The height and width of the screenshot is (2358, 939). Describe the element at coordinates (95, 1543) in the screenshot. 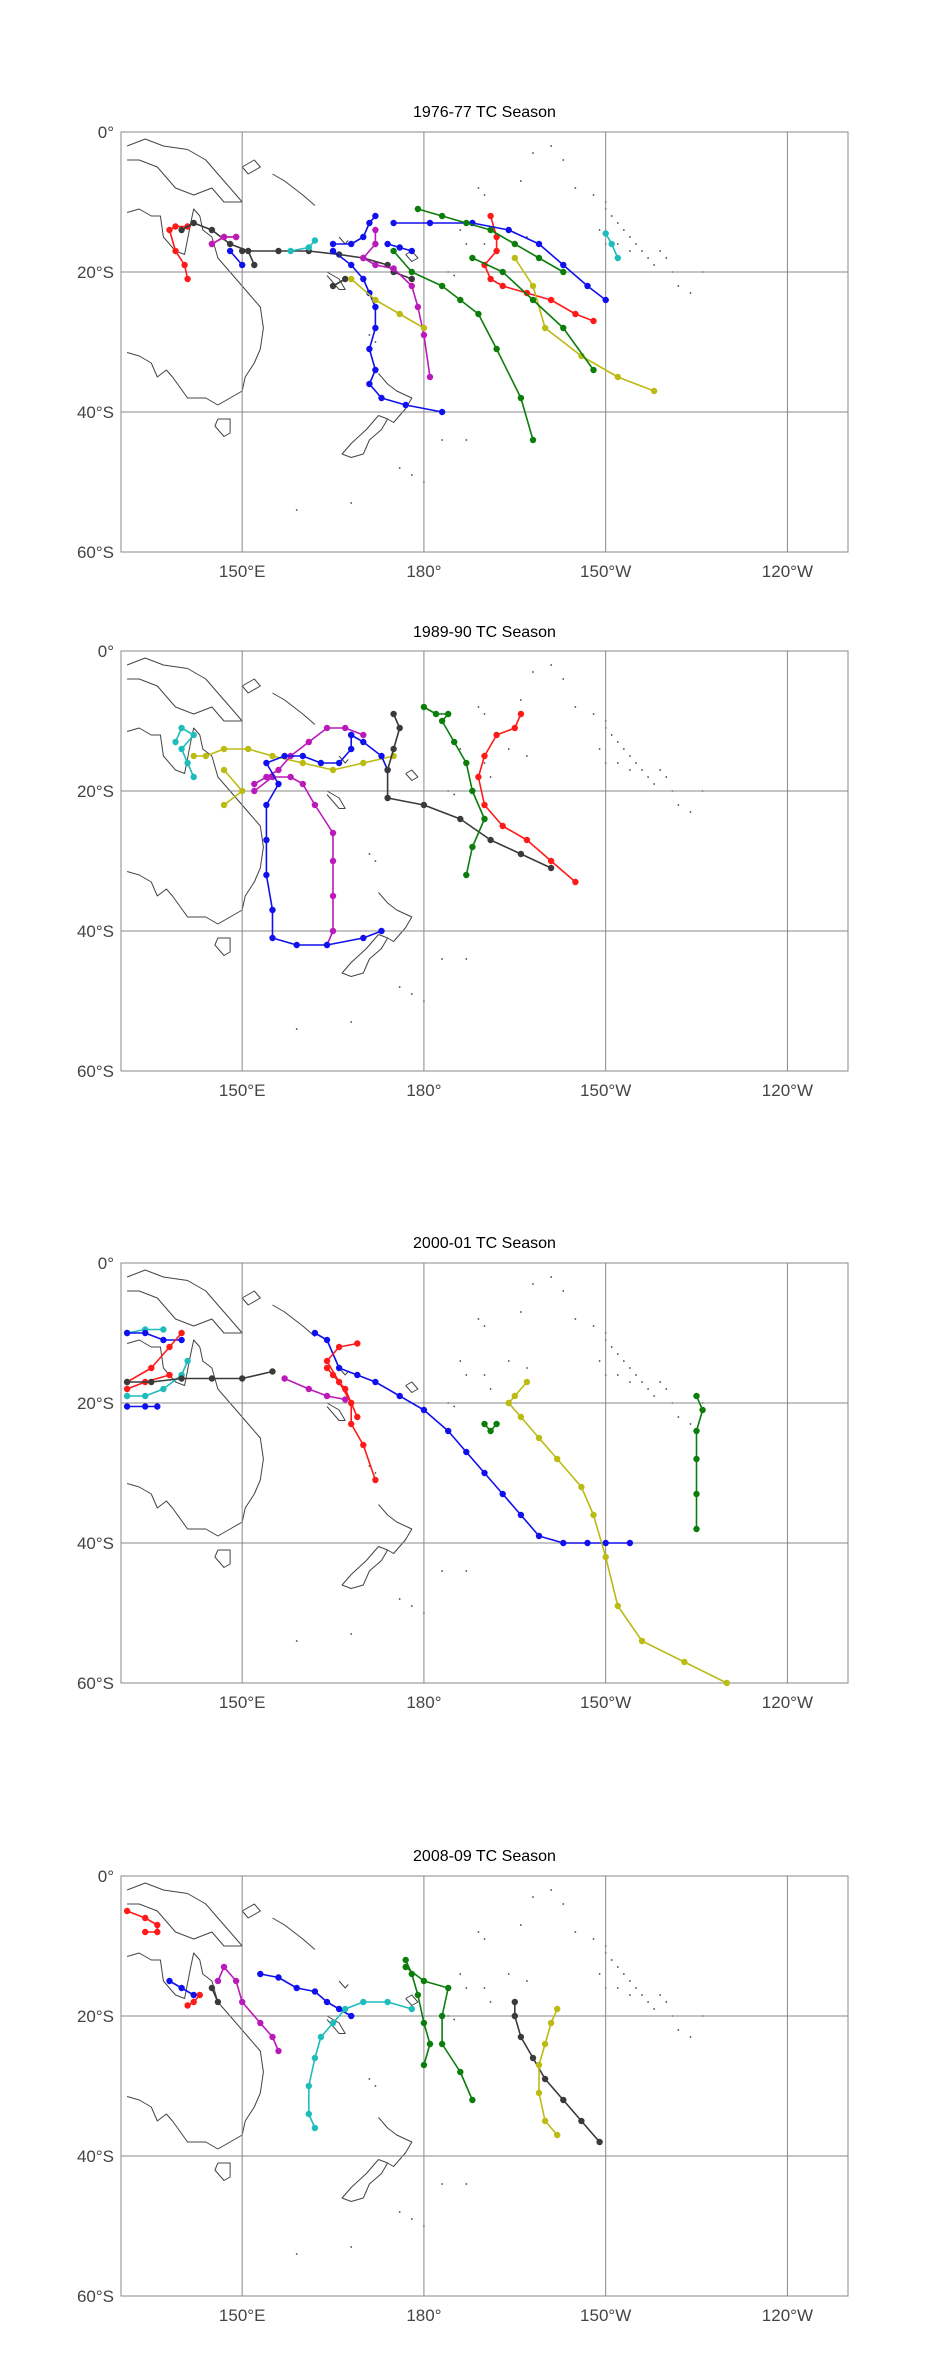

I see `y-tick-label: 40°S` at that location.